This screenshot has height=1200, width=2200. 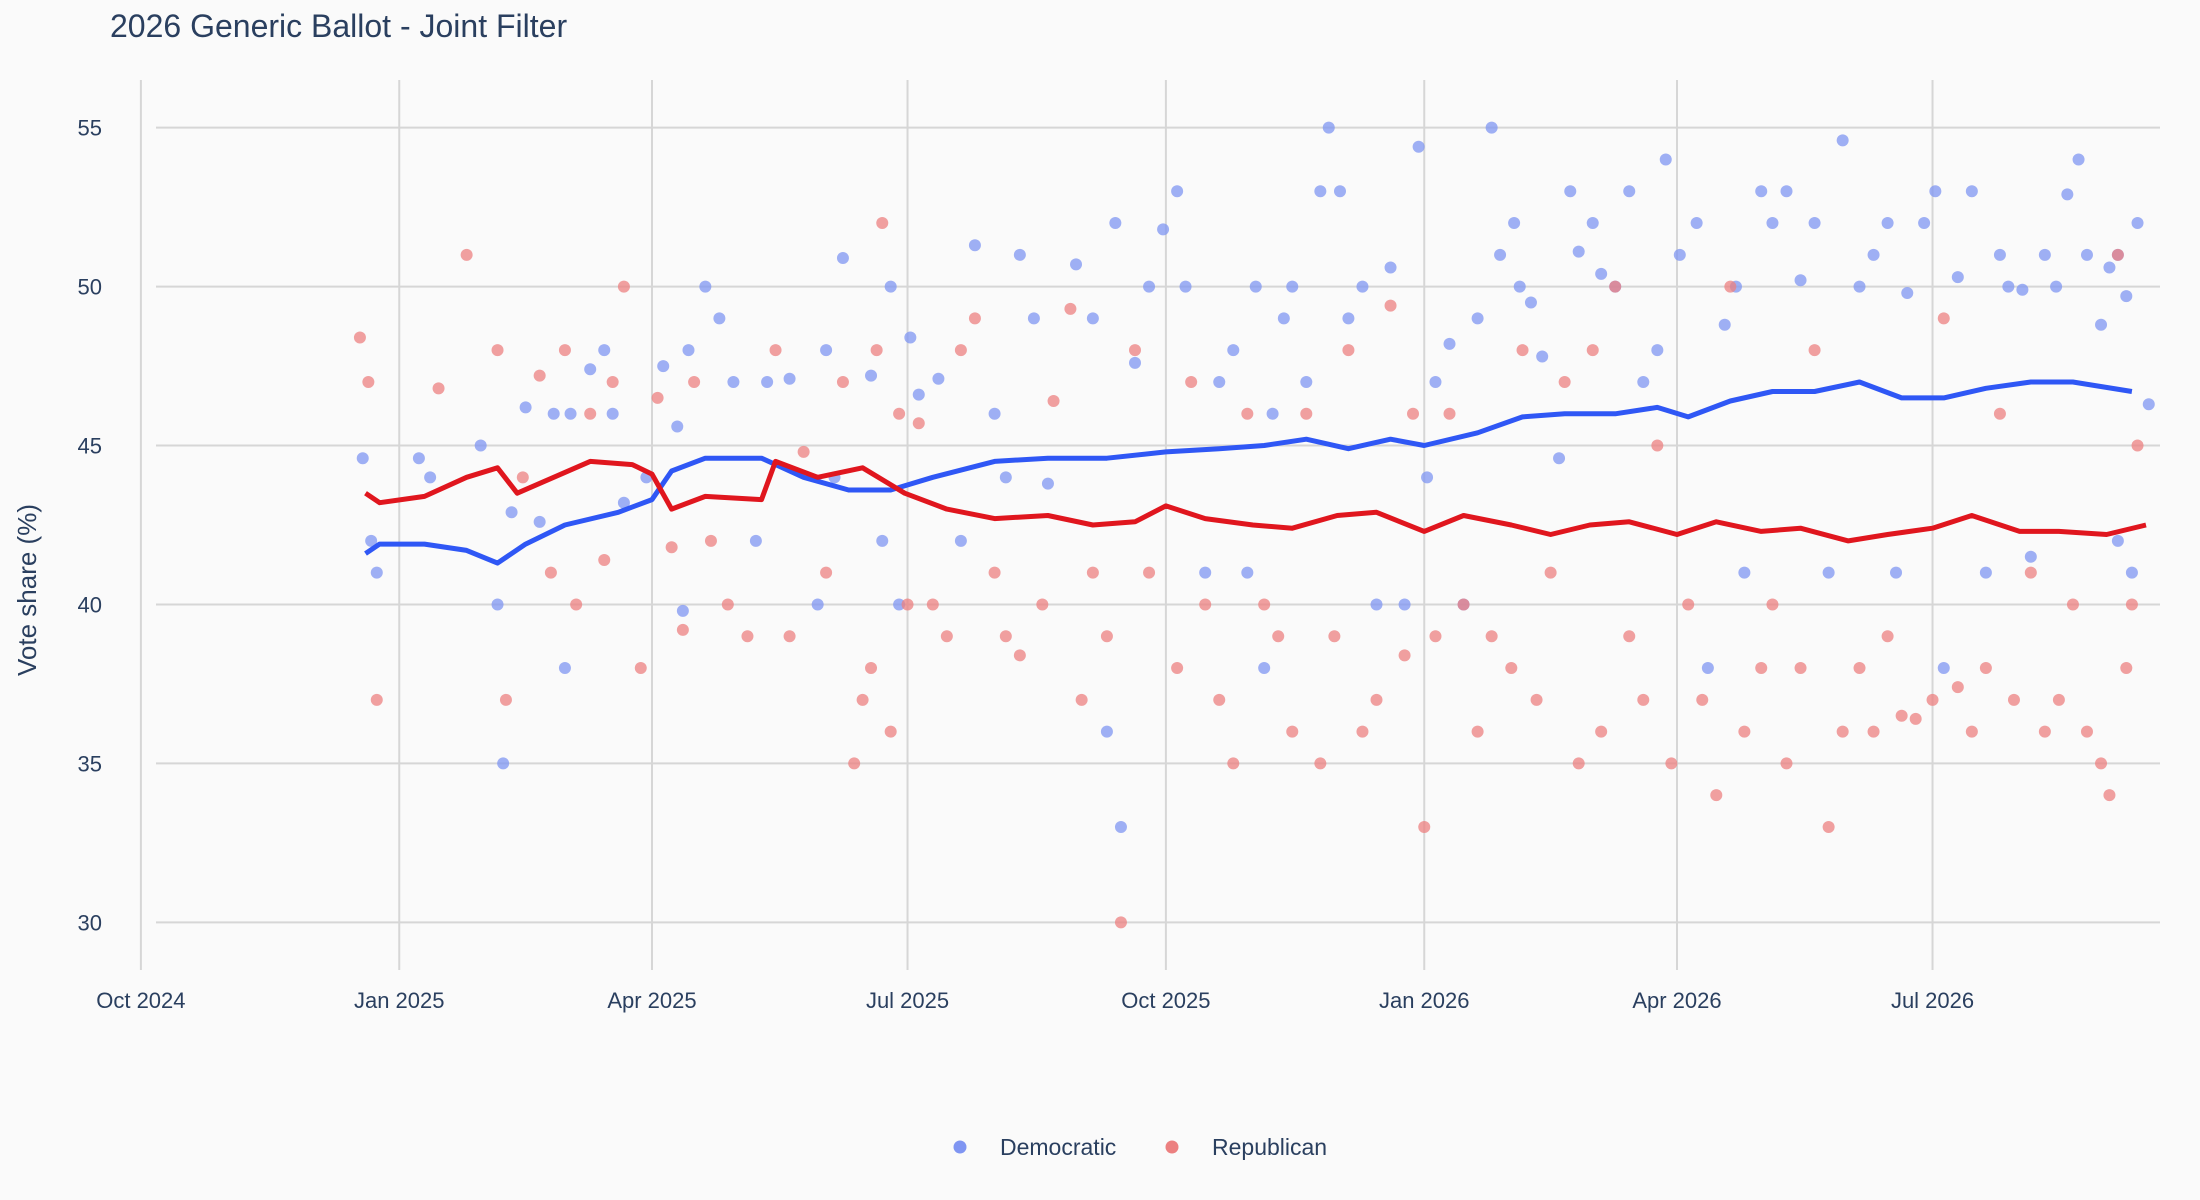 I want to click on legend-item-republican: Republican, so click(x=1246, y=1147).